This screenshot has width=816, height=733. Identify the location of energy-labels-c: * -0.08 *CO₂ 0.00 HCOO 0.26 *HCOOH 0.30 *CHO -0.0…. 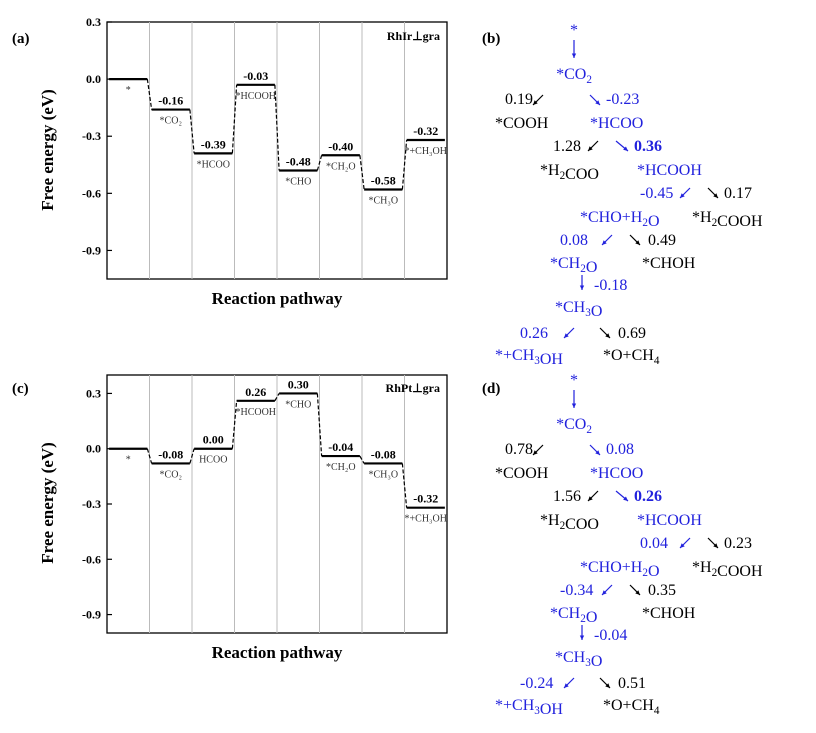
(286, 450).